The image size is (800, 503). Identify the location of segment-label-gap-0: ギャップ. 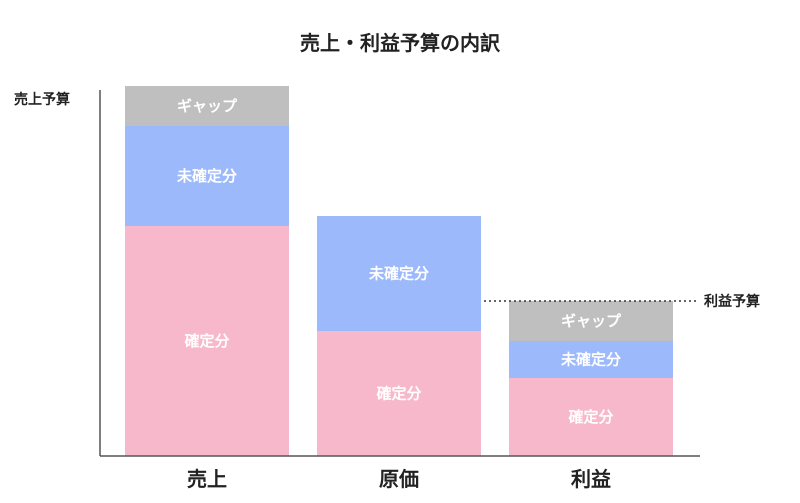
(207, 106).